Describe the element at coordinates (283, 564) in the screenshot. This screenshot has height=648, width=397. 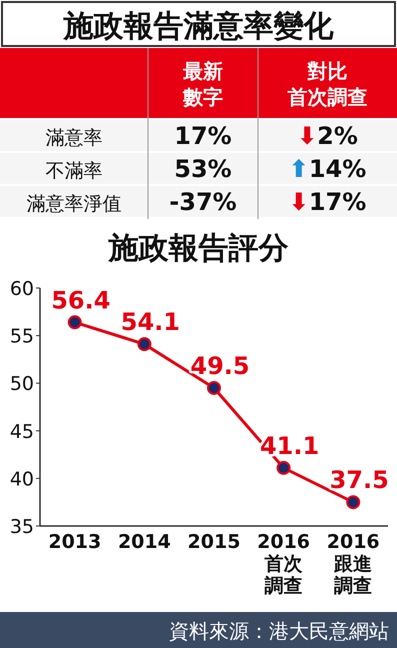
I see `x-tick-label: 2016首次調查` at that location.